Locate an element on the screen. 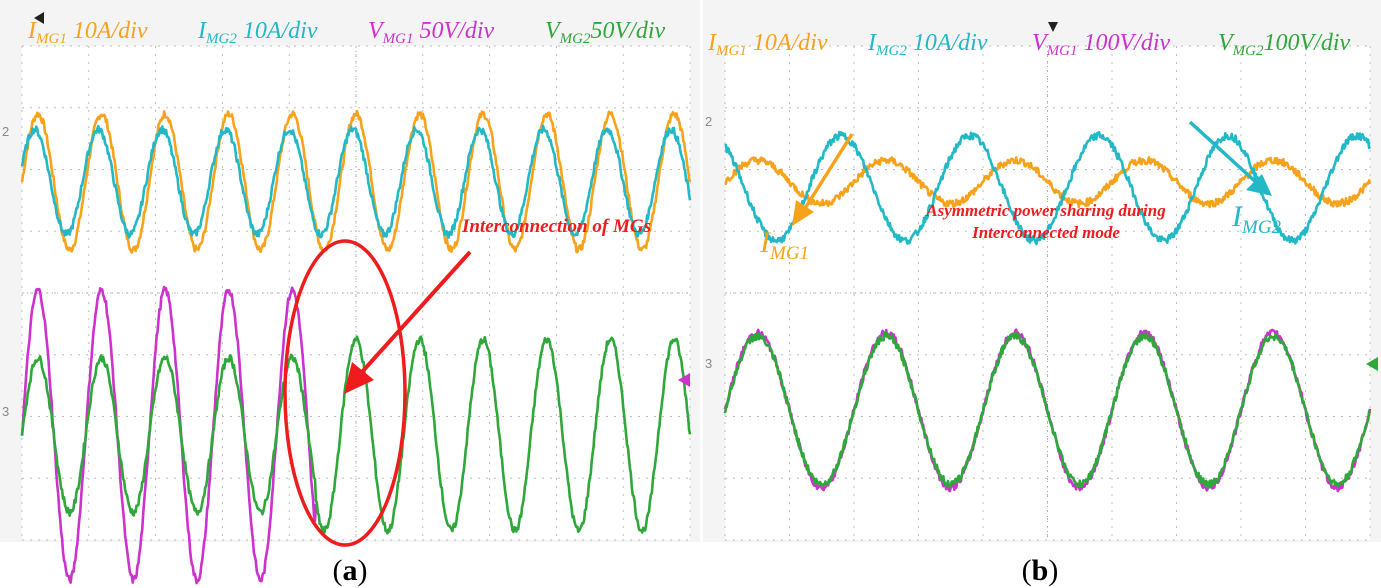 This screenshot has height=588, width=1381. img2-trace-label: IMG2 is located at coordinates (1256, 219).